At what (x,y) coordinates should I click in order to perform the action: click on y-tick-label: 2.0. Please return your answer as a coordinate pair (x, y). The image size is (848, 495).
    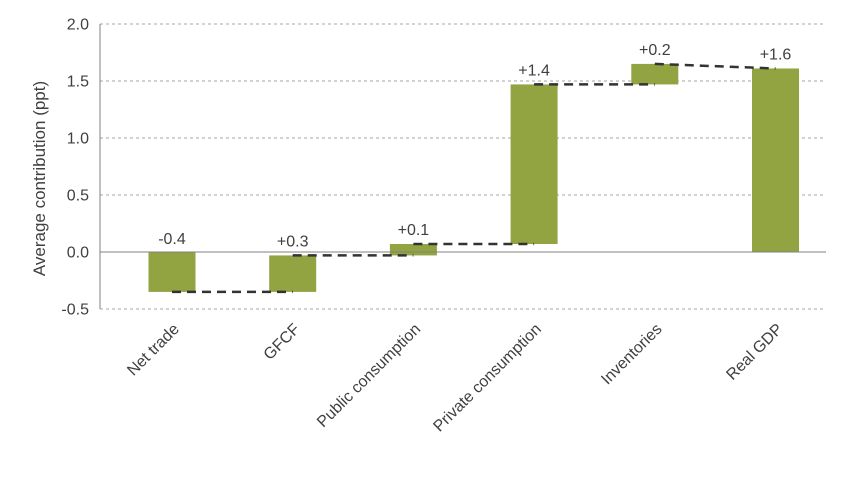
    Looking at the image, I should click on (78, 25).